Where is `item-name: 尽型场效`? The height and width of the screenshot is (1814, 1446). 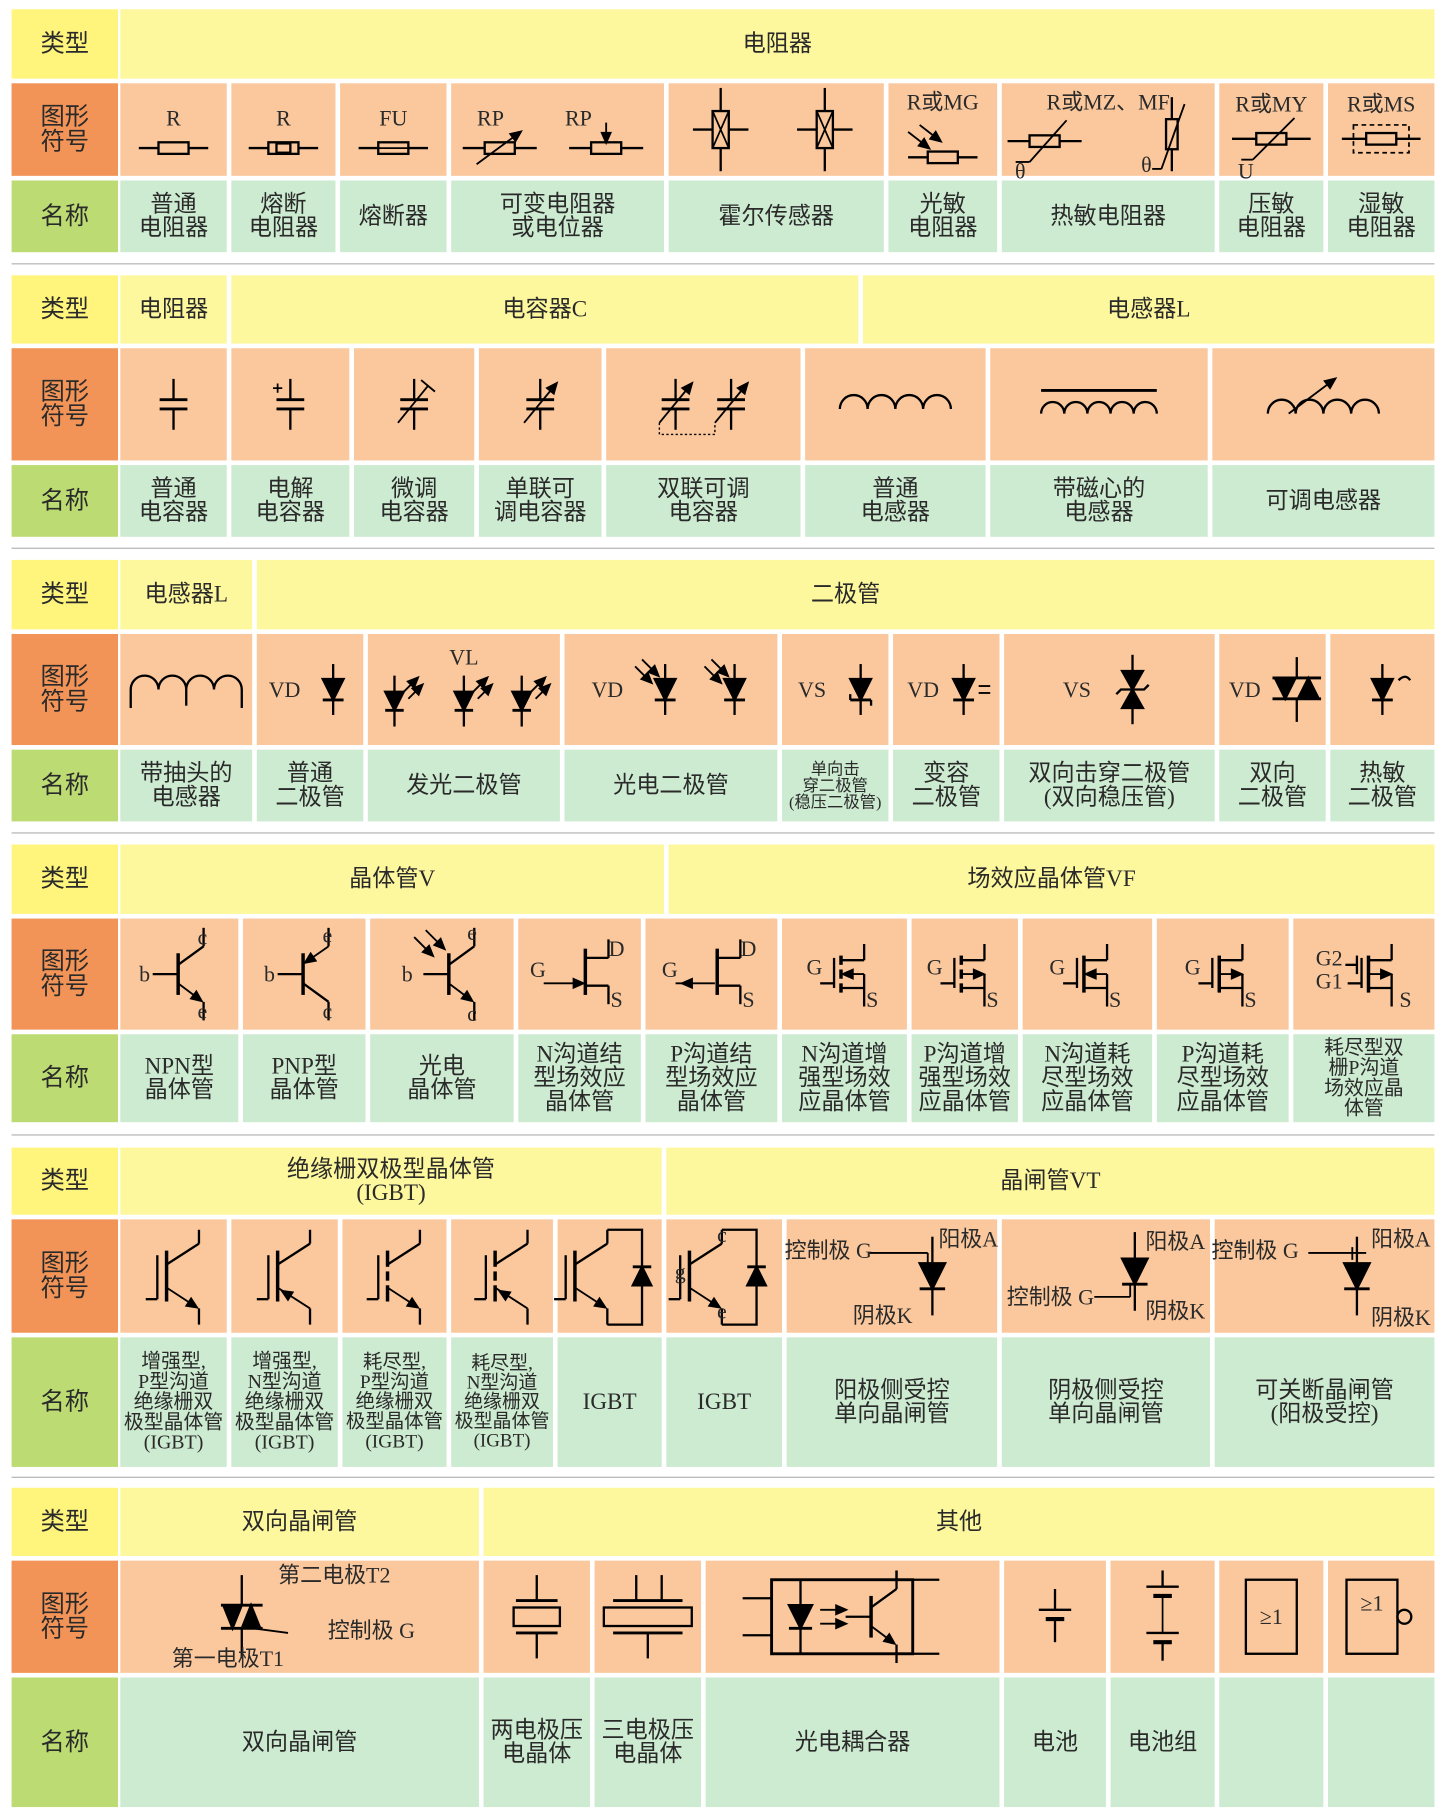
item-name: 尽型场效 is located at coordinates (1222, 1078).